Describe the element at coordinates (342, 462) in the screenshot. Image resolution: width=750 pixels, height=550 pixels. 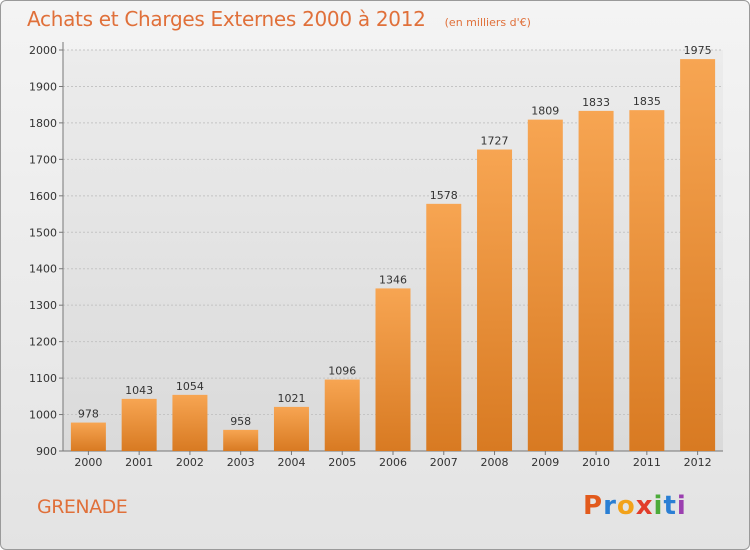
I see `x-tick-label: 2005` at that location.